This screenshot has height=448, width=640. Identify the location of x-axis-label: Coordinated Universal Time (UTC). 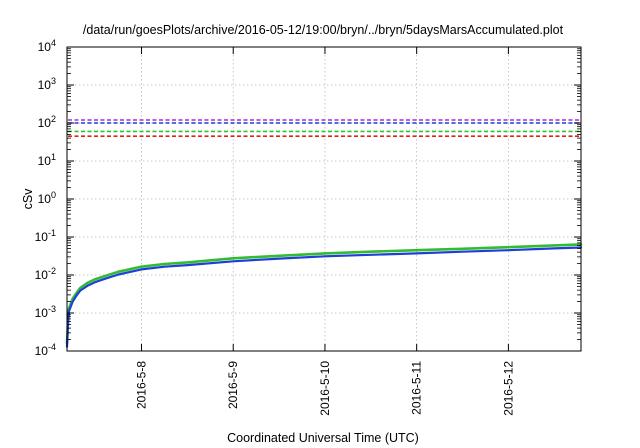
(323, 438).